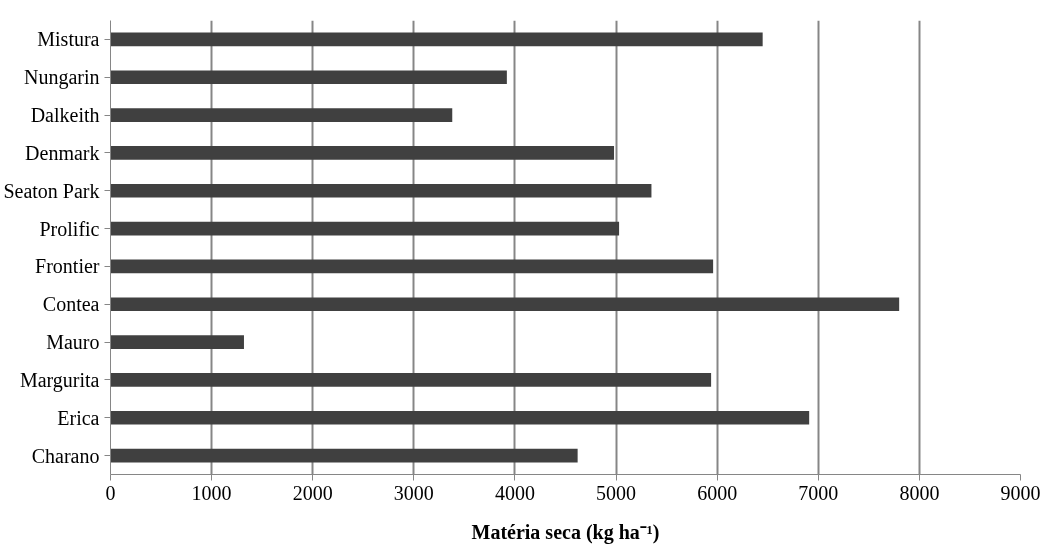 This screenshot has height=549, width=1064. I want to click on y-tick-label: Frontier, so click(67, 266).